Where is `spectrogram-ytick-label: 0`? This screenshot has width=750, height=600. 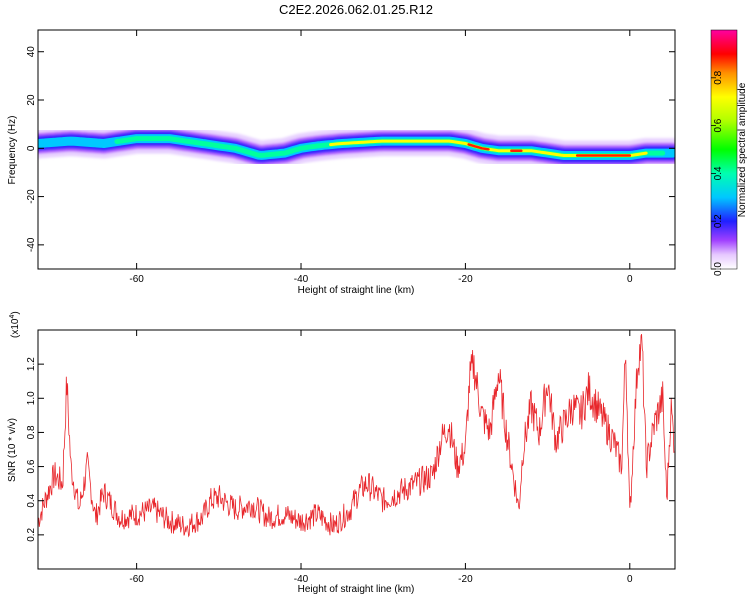
spectrogram-ytick-label: 0 is located at coordinates (31, 148).